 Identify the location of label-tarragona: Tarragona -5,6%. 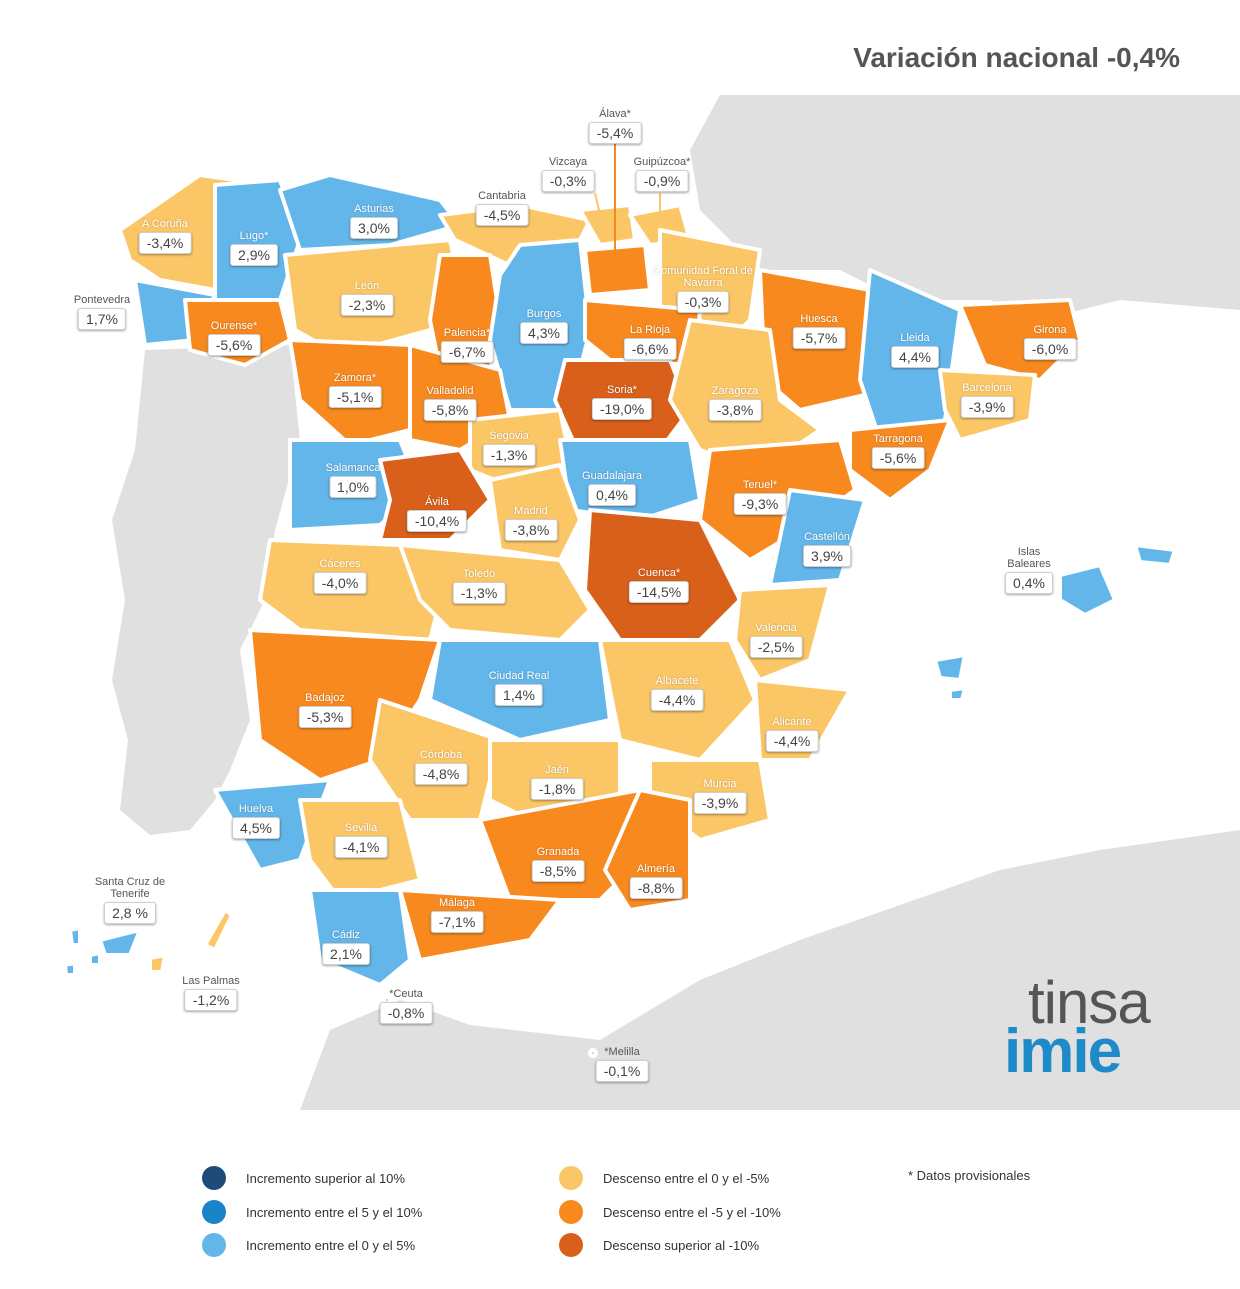
(898, 451).